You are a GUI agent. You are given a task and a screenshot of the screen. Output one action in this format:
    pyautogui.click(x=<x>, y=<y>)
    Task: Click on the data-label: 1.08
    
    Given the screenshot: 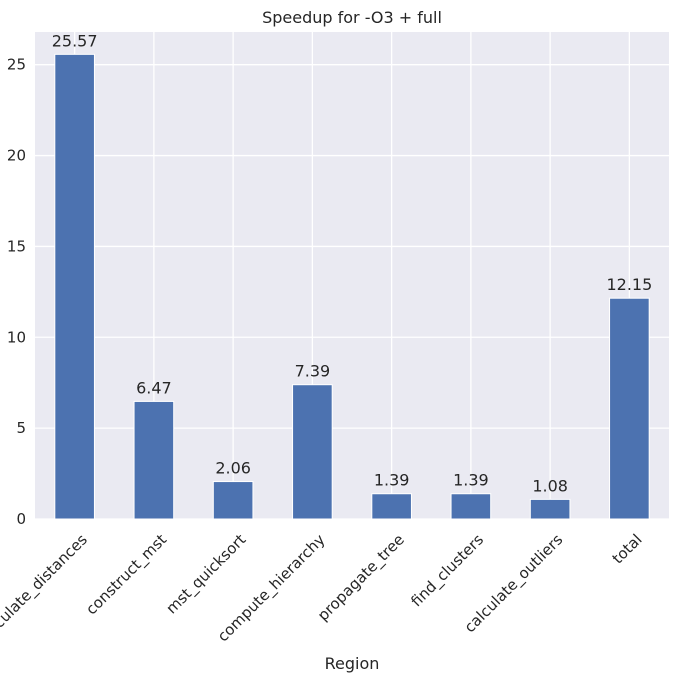 What is the action you would take?
    pyautogui.click(x=550, y=485)
    